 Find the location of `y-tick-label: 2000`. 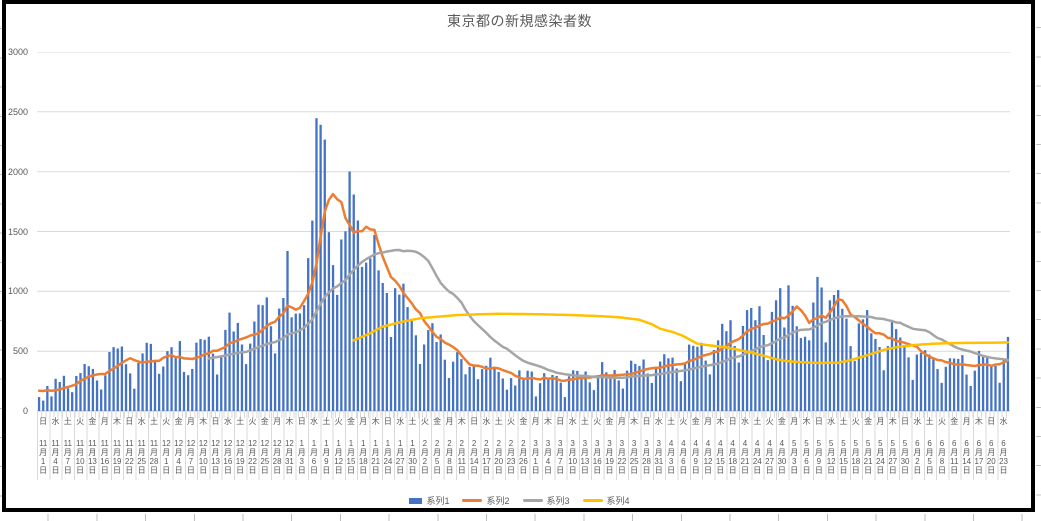

y-tick-label: 2000 is located at coordinates (17, 171).